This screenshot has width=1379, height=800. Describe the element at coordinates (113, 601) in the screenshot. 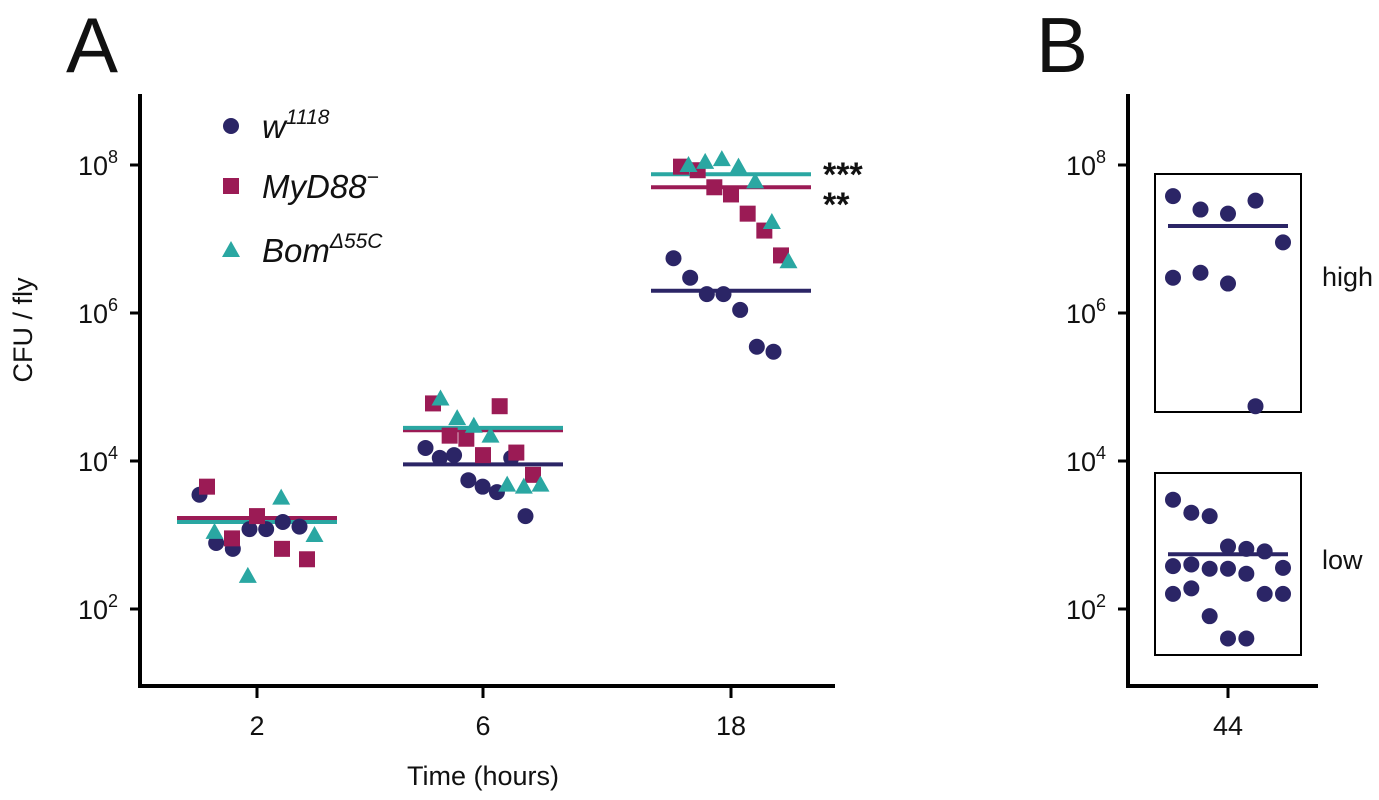

I see `panel-a-y-tick-exp: 2` at that location.